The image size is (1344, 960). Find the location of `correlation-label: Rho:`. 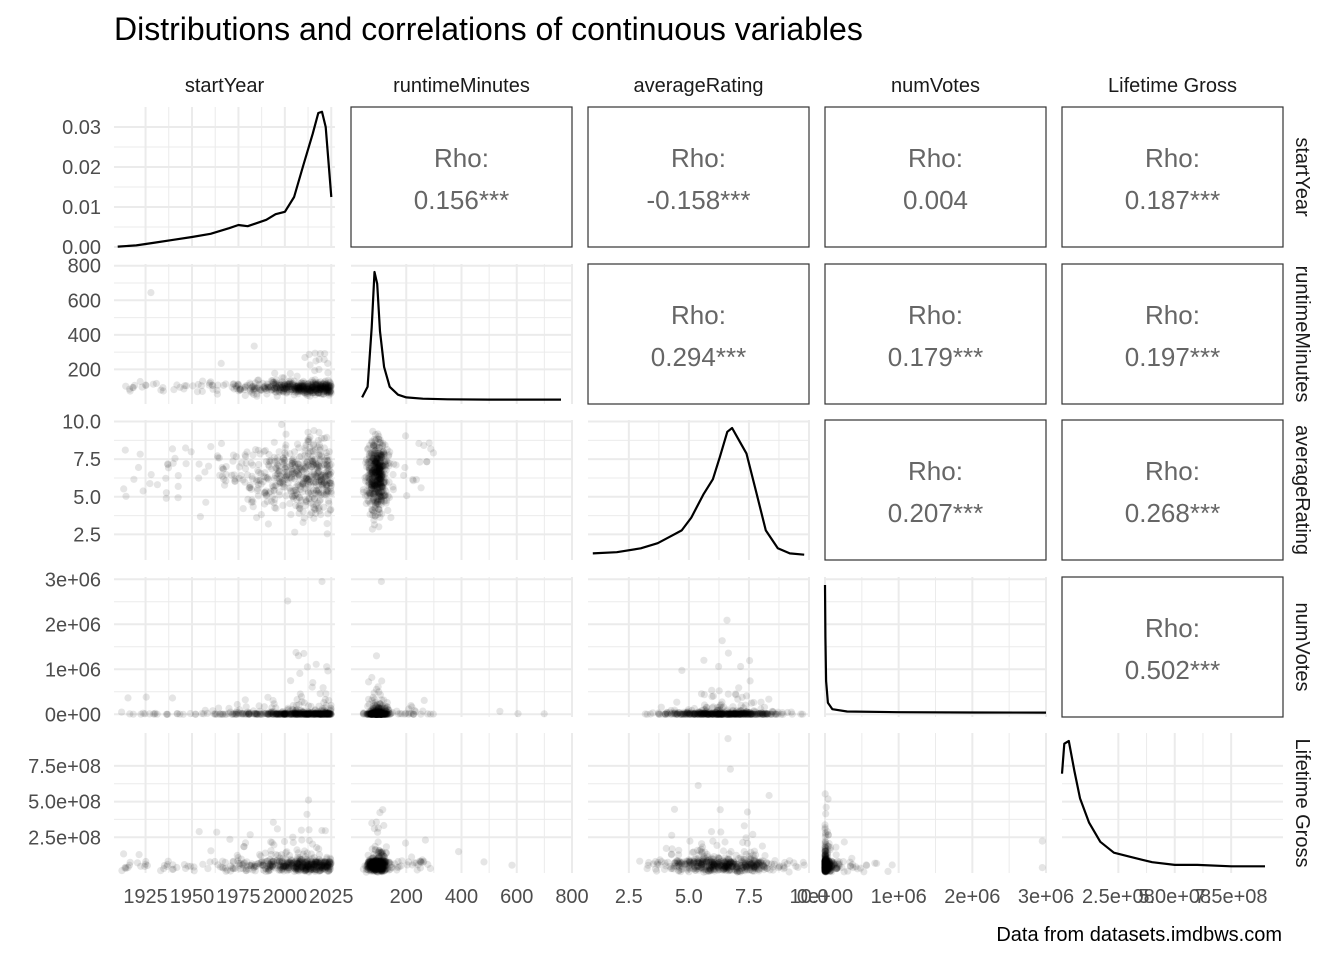

correlation-label: Rho: is located at coordinates (1172, 315).